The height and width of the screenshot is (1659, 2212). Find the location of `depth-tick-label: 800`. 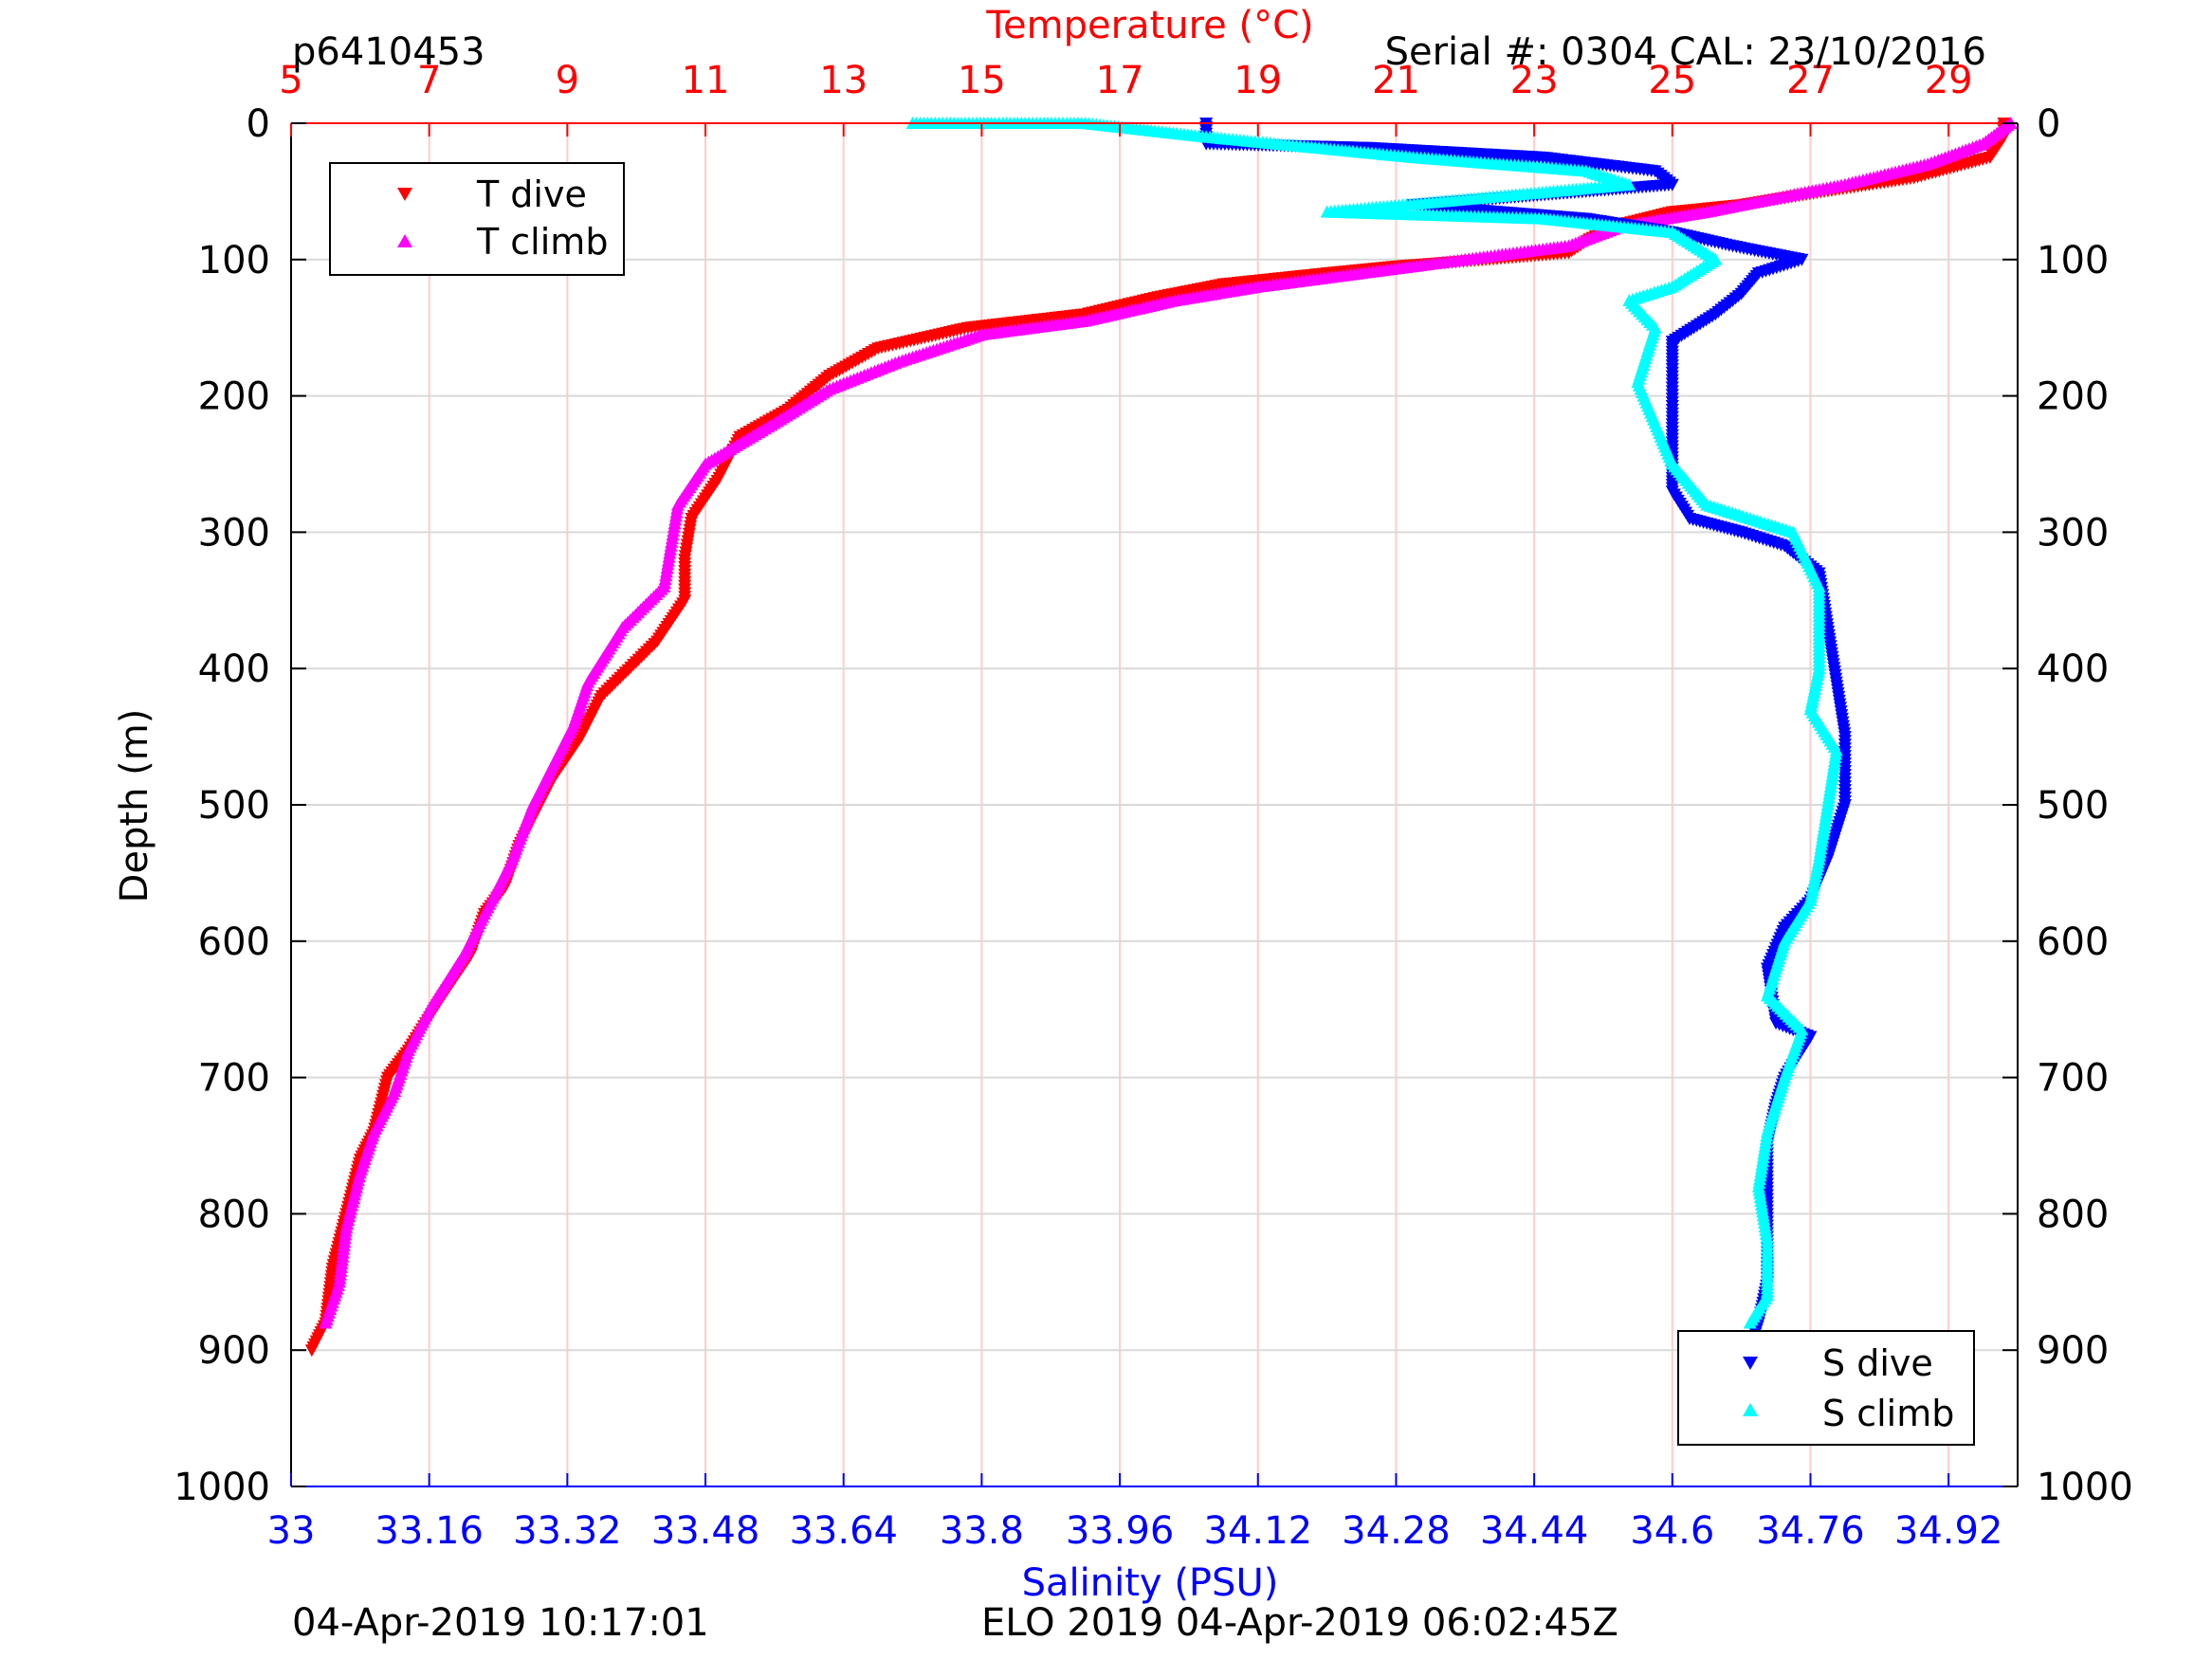

depth-tick-label: 800 is located at coordinates (234, 1214).